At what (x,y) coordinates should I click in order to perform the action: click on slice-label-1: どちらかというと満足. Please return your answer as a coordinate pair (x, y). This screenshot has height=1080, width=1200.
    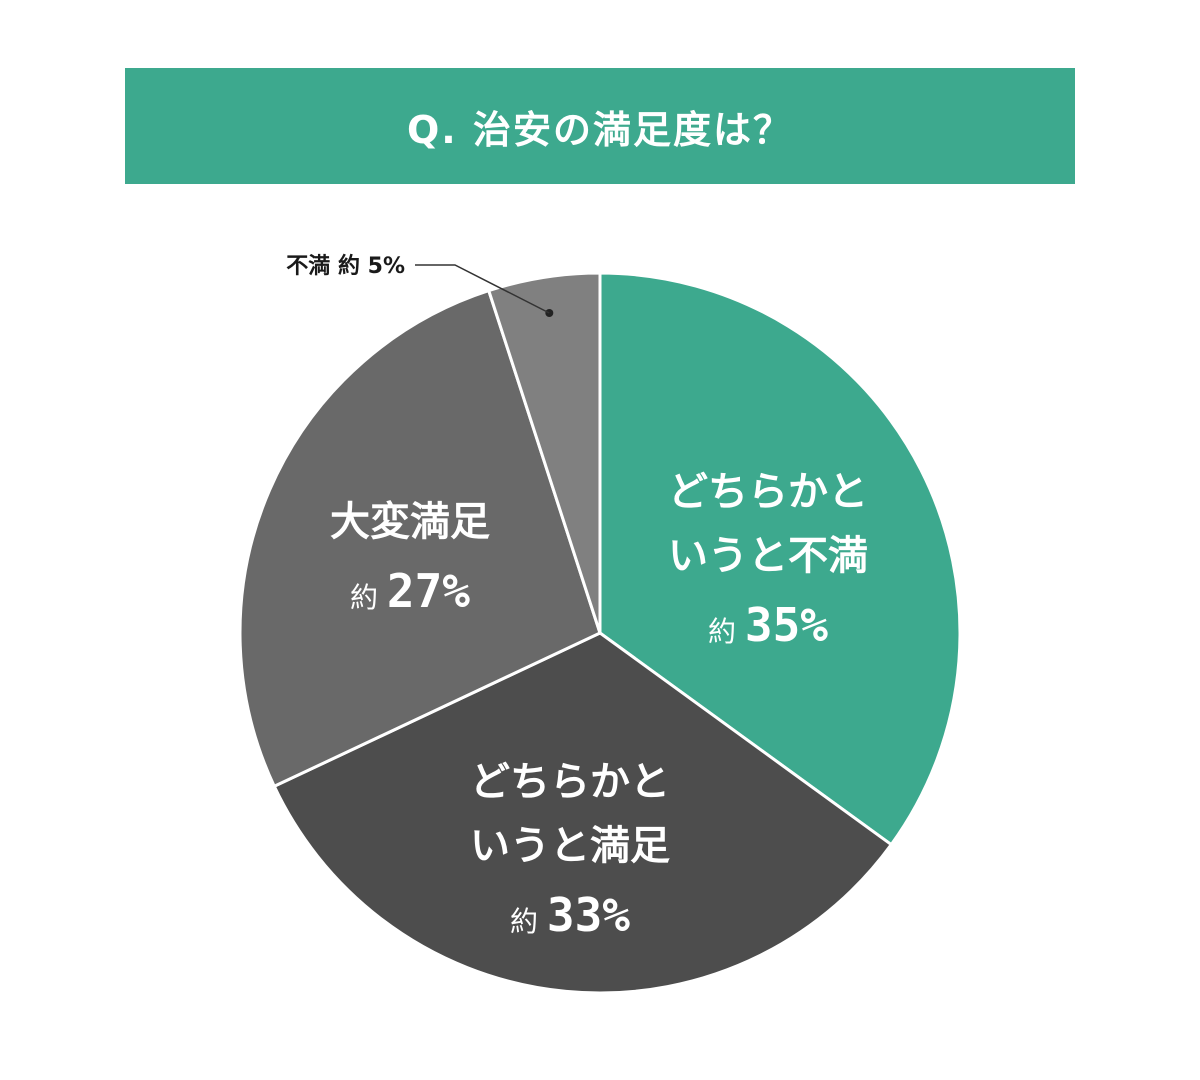
    Looking at the image, I should click on (570, 814).